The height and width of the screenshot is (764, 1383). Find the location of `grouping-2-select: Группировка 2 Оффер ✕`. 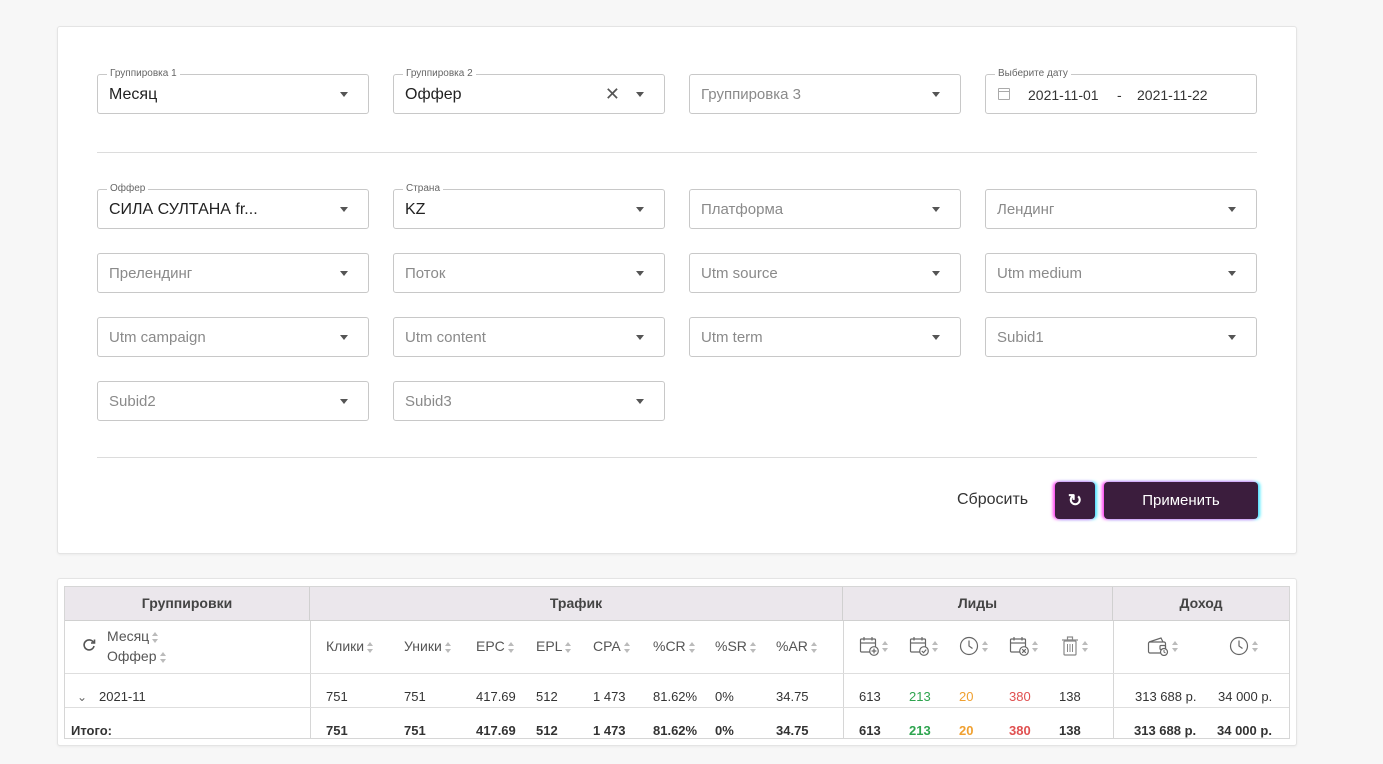

grouping-2-select: Группировка 2 Оффер ✕ is located at coordinates (529, 91).